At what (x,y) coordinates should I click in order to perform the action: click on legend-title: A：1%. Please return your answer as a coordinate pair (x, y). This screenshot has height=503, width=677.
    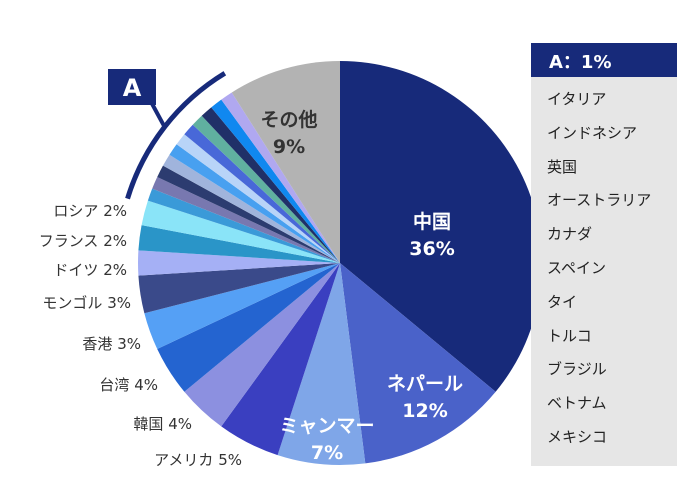
    Looking at the image, I should click on (604, 60).